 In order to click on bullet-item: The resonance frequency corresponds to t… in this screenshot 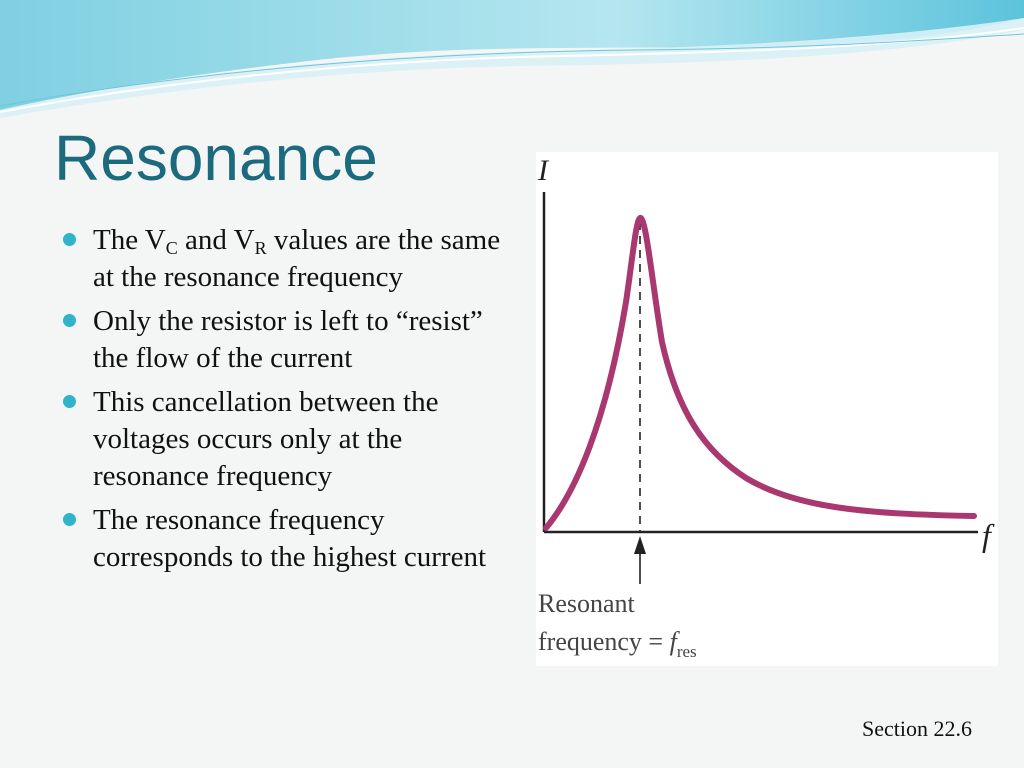, I will do `click(282, 539)`.